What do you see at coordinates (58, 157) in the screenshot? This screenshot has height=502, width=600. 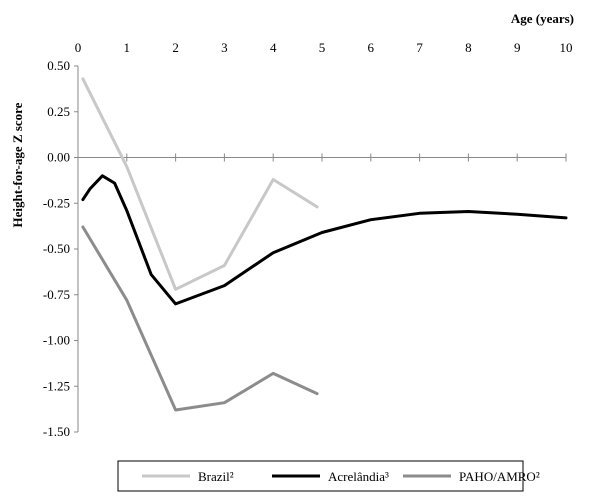 I see `y-tick-label: 0.00` at bounding box center [58, 157].